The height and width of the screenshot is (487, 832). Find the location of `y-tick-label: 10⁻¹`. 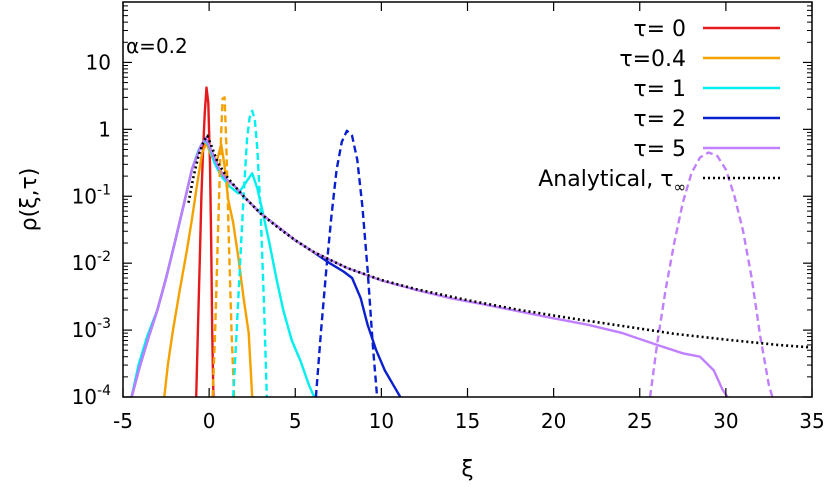

y-tick-label: 10⁻¹ is located at coordinates (91, 195).